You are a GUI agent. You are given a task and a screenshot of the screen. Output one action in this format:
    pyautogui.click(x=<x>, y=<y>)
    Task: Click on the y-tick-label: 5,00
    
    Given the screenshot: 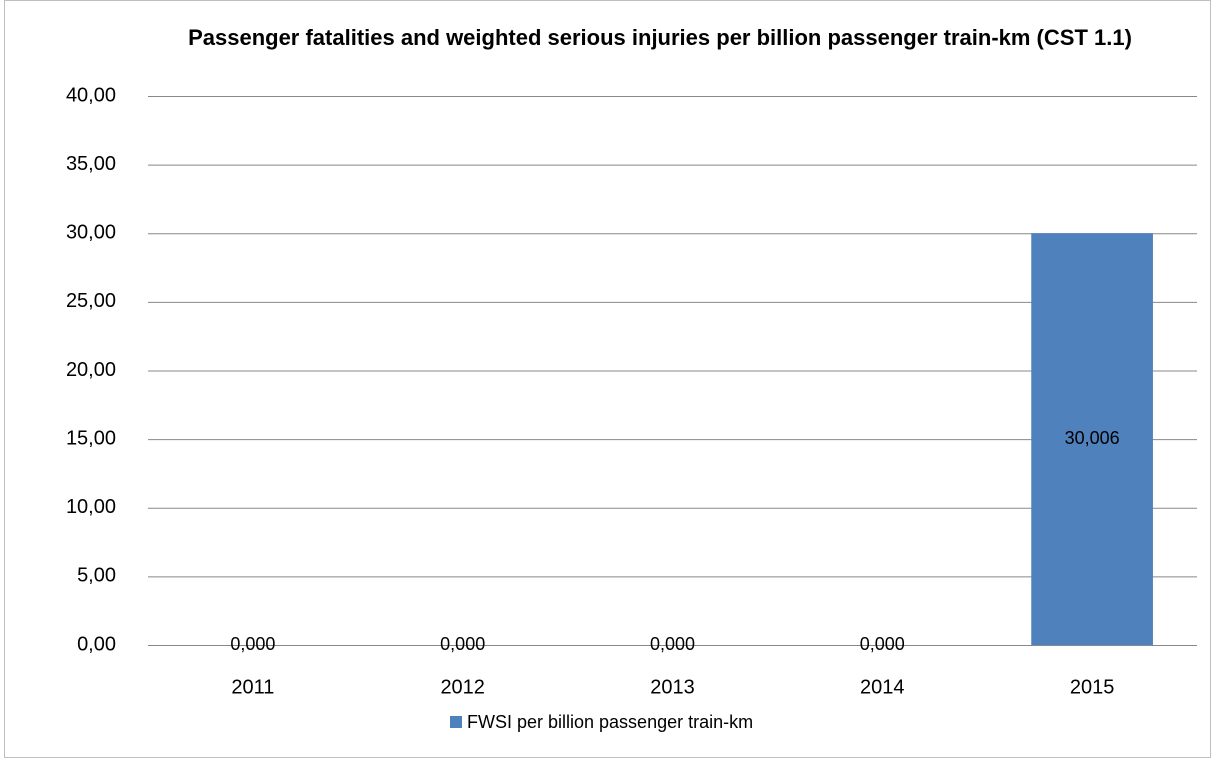 What is the action you would take?
    pyautogui.click(x=96, y=576)
    